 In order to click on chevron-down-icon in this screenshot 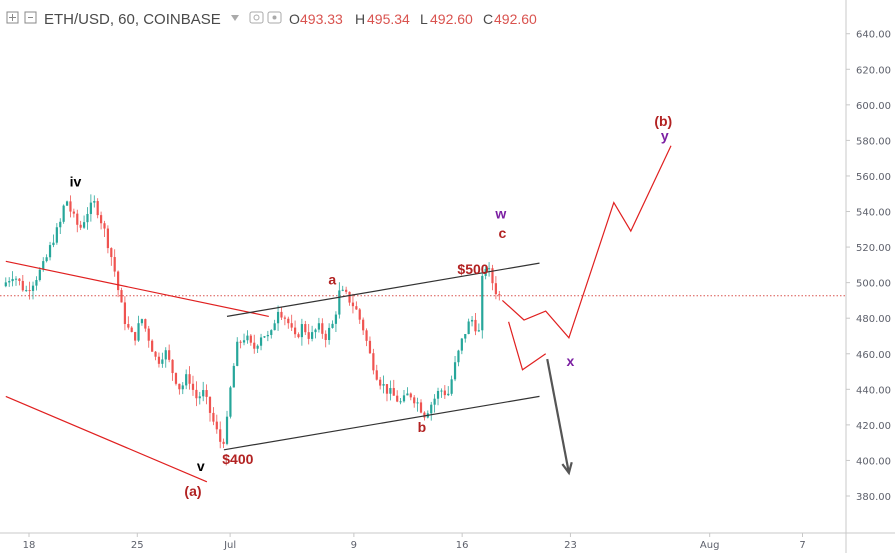, I will do `click(235, 18)`.